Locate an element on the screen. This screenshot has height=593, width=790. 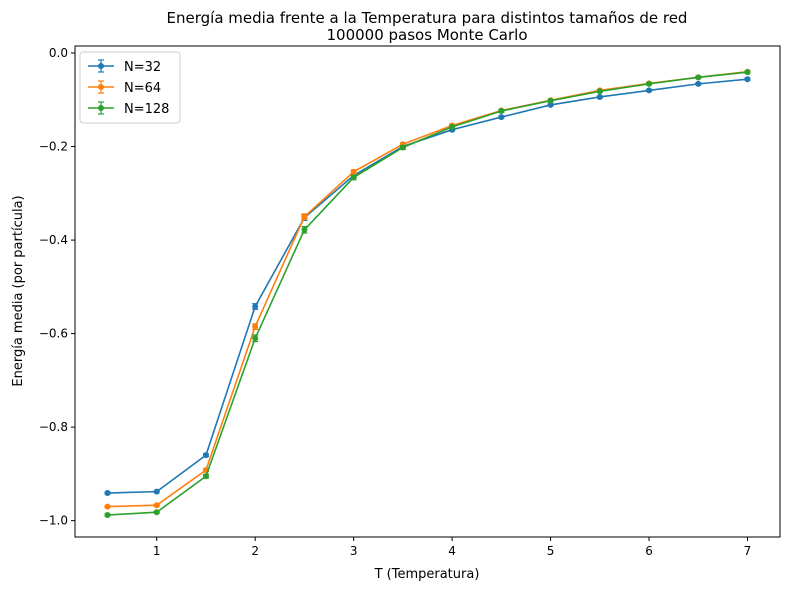
x-tick-label: 3 is located at coordinates (354, 551).